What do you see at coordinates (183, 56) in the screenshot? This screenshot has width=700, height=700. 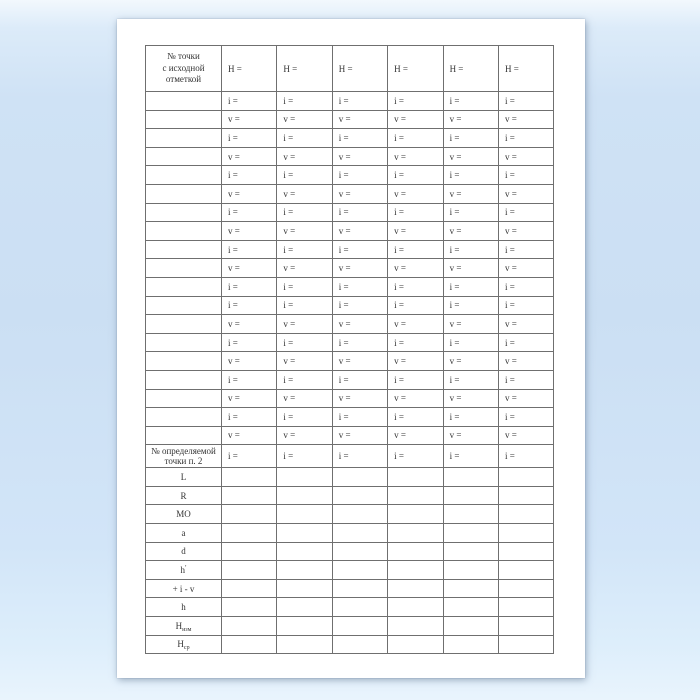 I see `corner-line: № точки` at bounding box center [183, 56].